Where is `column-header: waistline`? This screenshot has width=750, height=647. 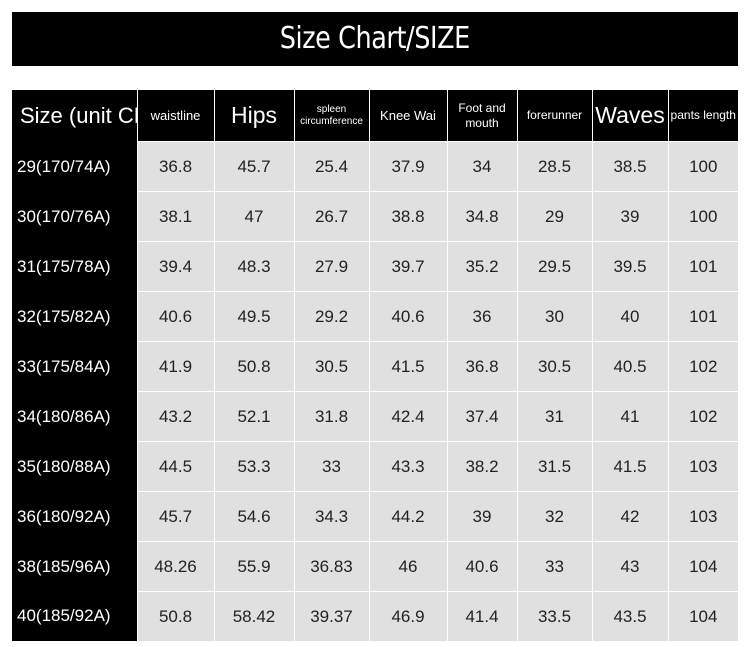
column-header: waistline is located at coordinates (175, 116).